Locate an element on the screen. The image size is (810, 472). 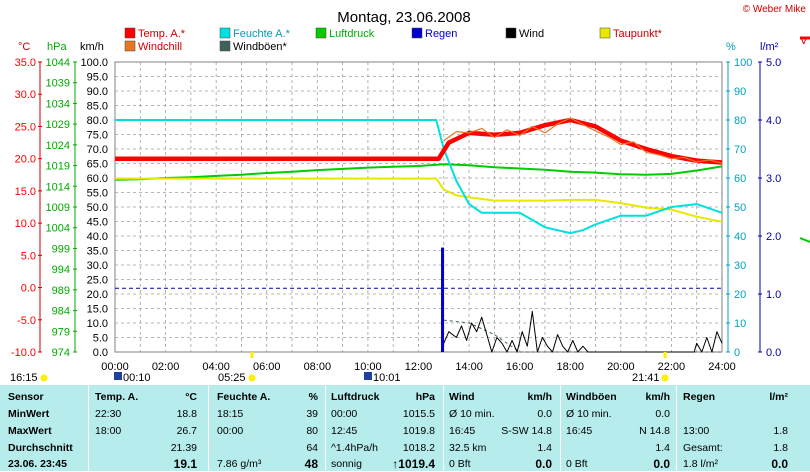
stats-temp-value: 18.8 is located at coordinates (186, 414).